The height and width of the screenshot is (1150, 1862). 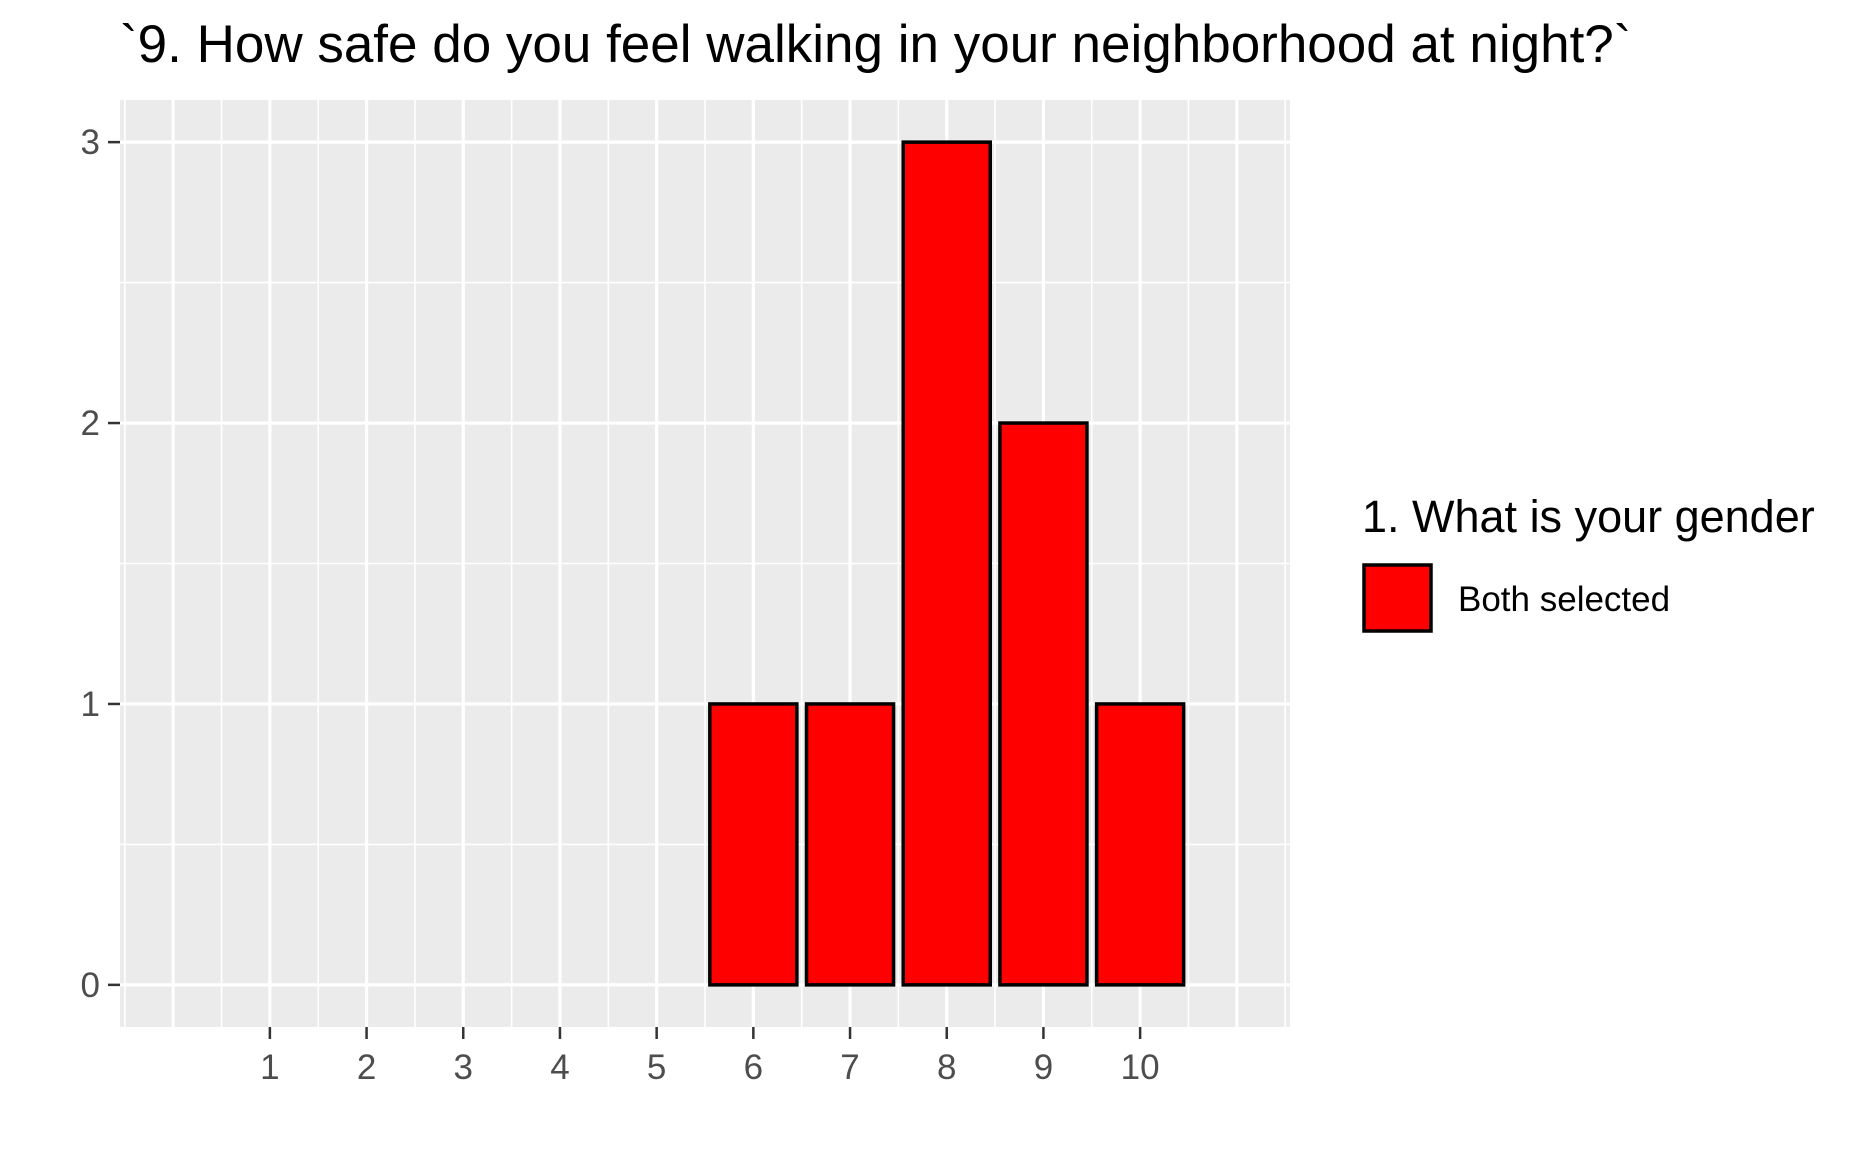 I want to click on x-tick-label: 6, so click(x=753, y=1067).